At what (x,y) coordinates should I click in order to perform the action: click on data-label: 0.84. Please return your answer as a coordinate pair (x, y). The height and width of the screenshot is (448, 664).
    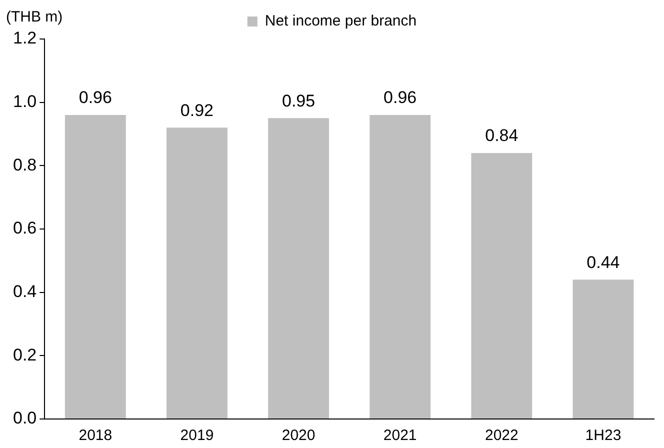
    Looking at the image, I should click on (501, 136).